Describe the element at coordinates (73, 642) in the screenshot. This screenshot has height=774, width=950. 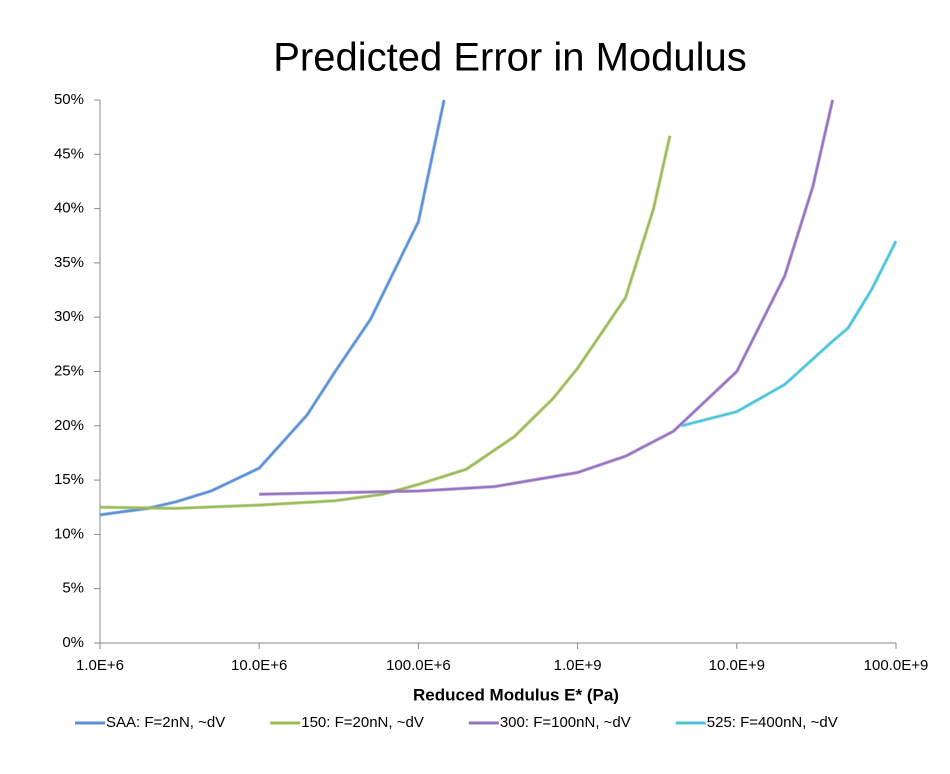
I see `y-tick-label: 0%` at that location.